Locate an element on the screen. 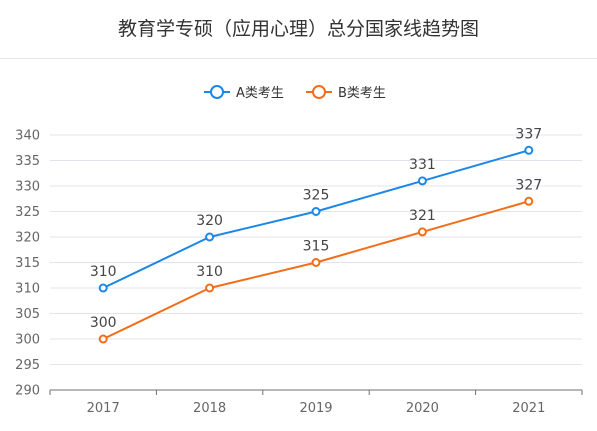 The image size is (597, 431). x-tick-label: 2020 is located at coordinates (422, 408).